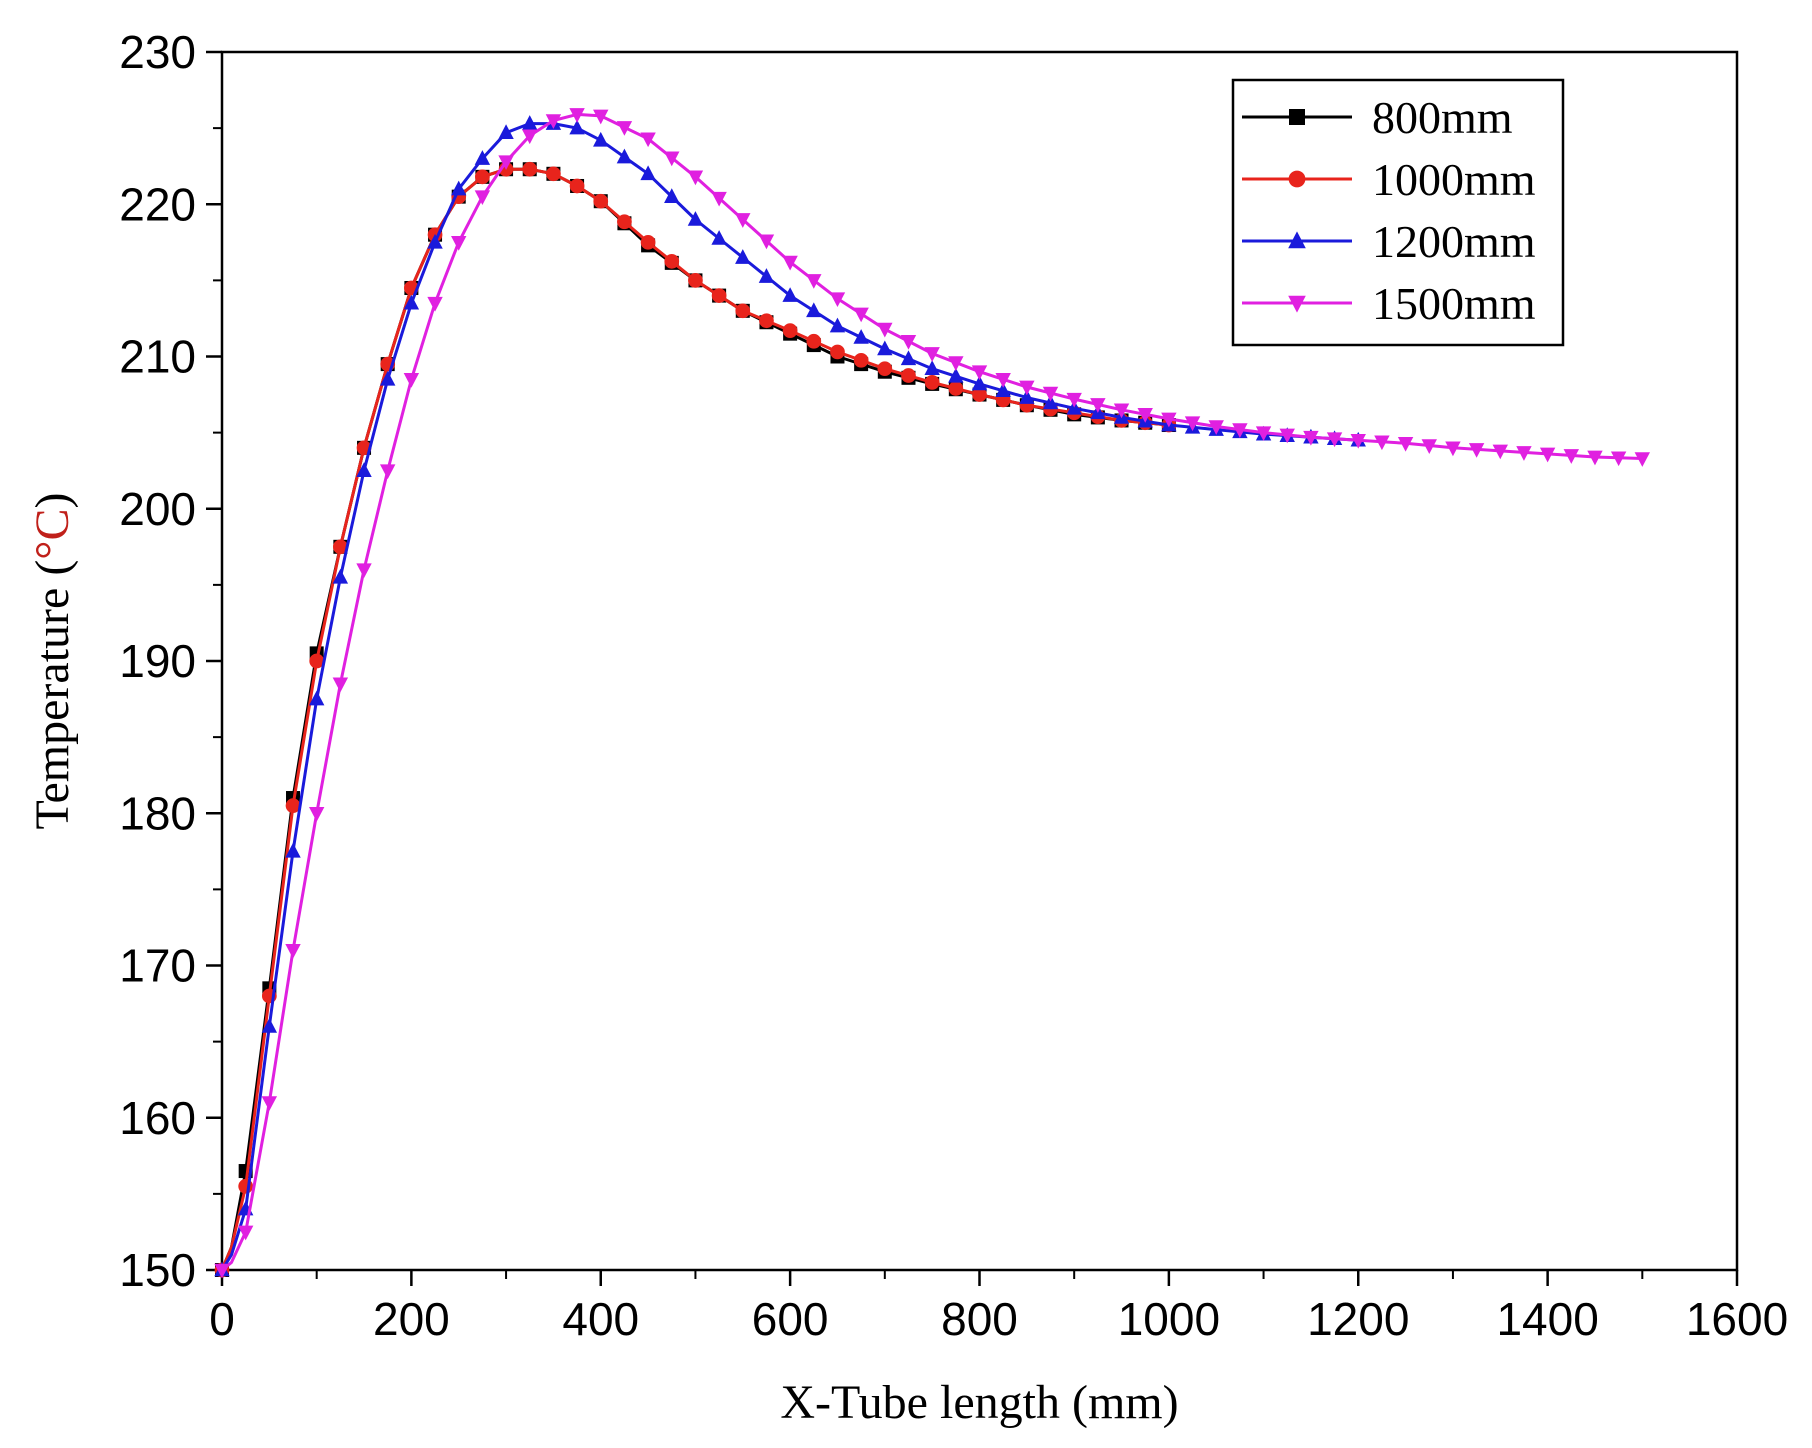  I want to click on y-axis-title-unit: °C, so click(52, 533).